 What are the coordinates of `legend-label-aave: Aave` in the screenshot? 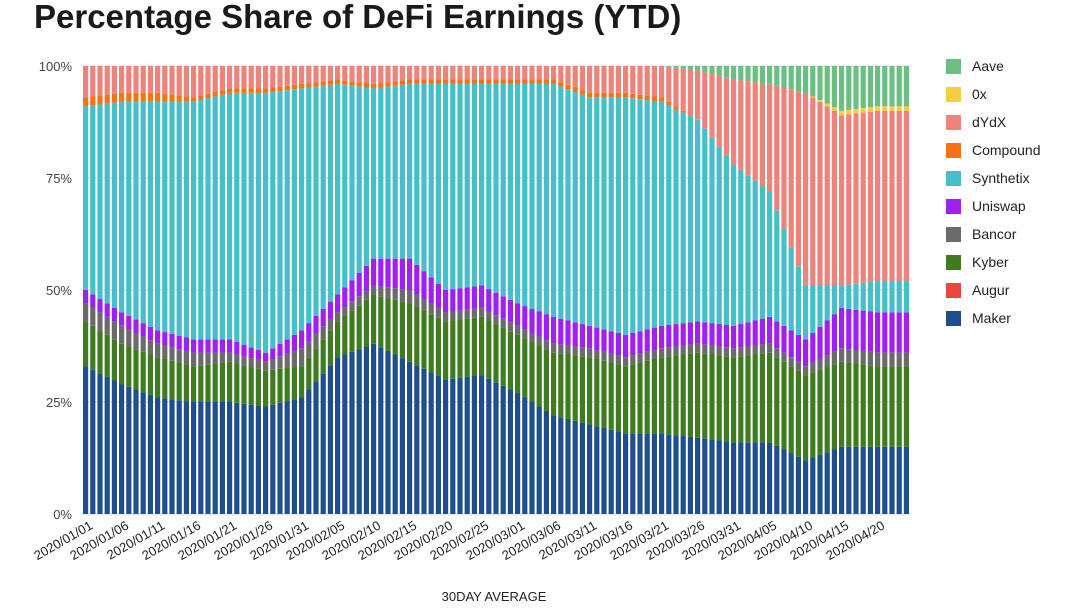 It's located at (988, 66).